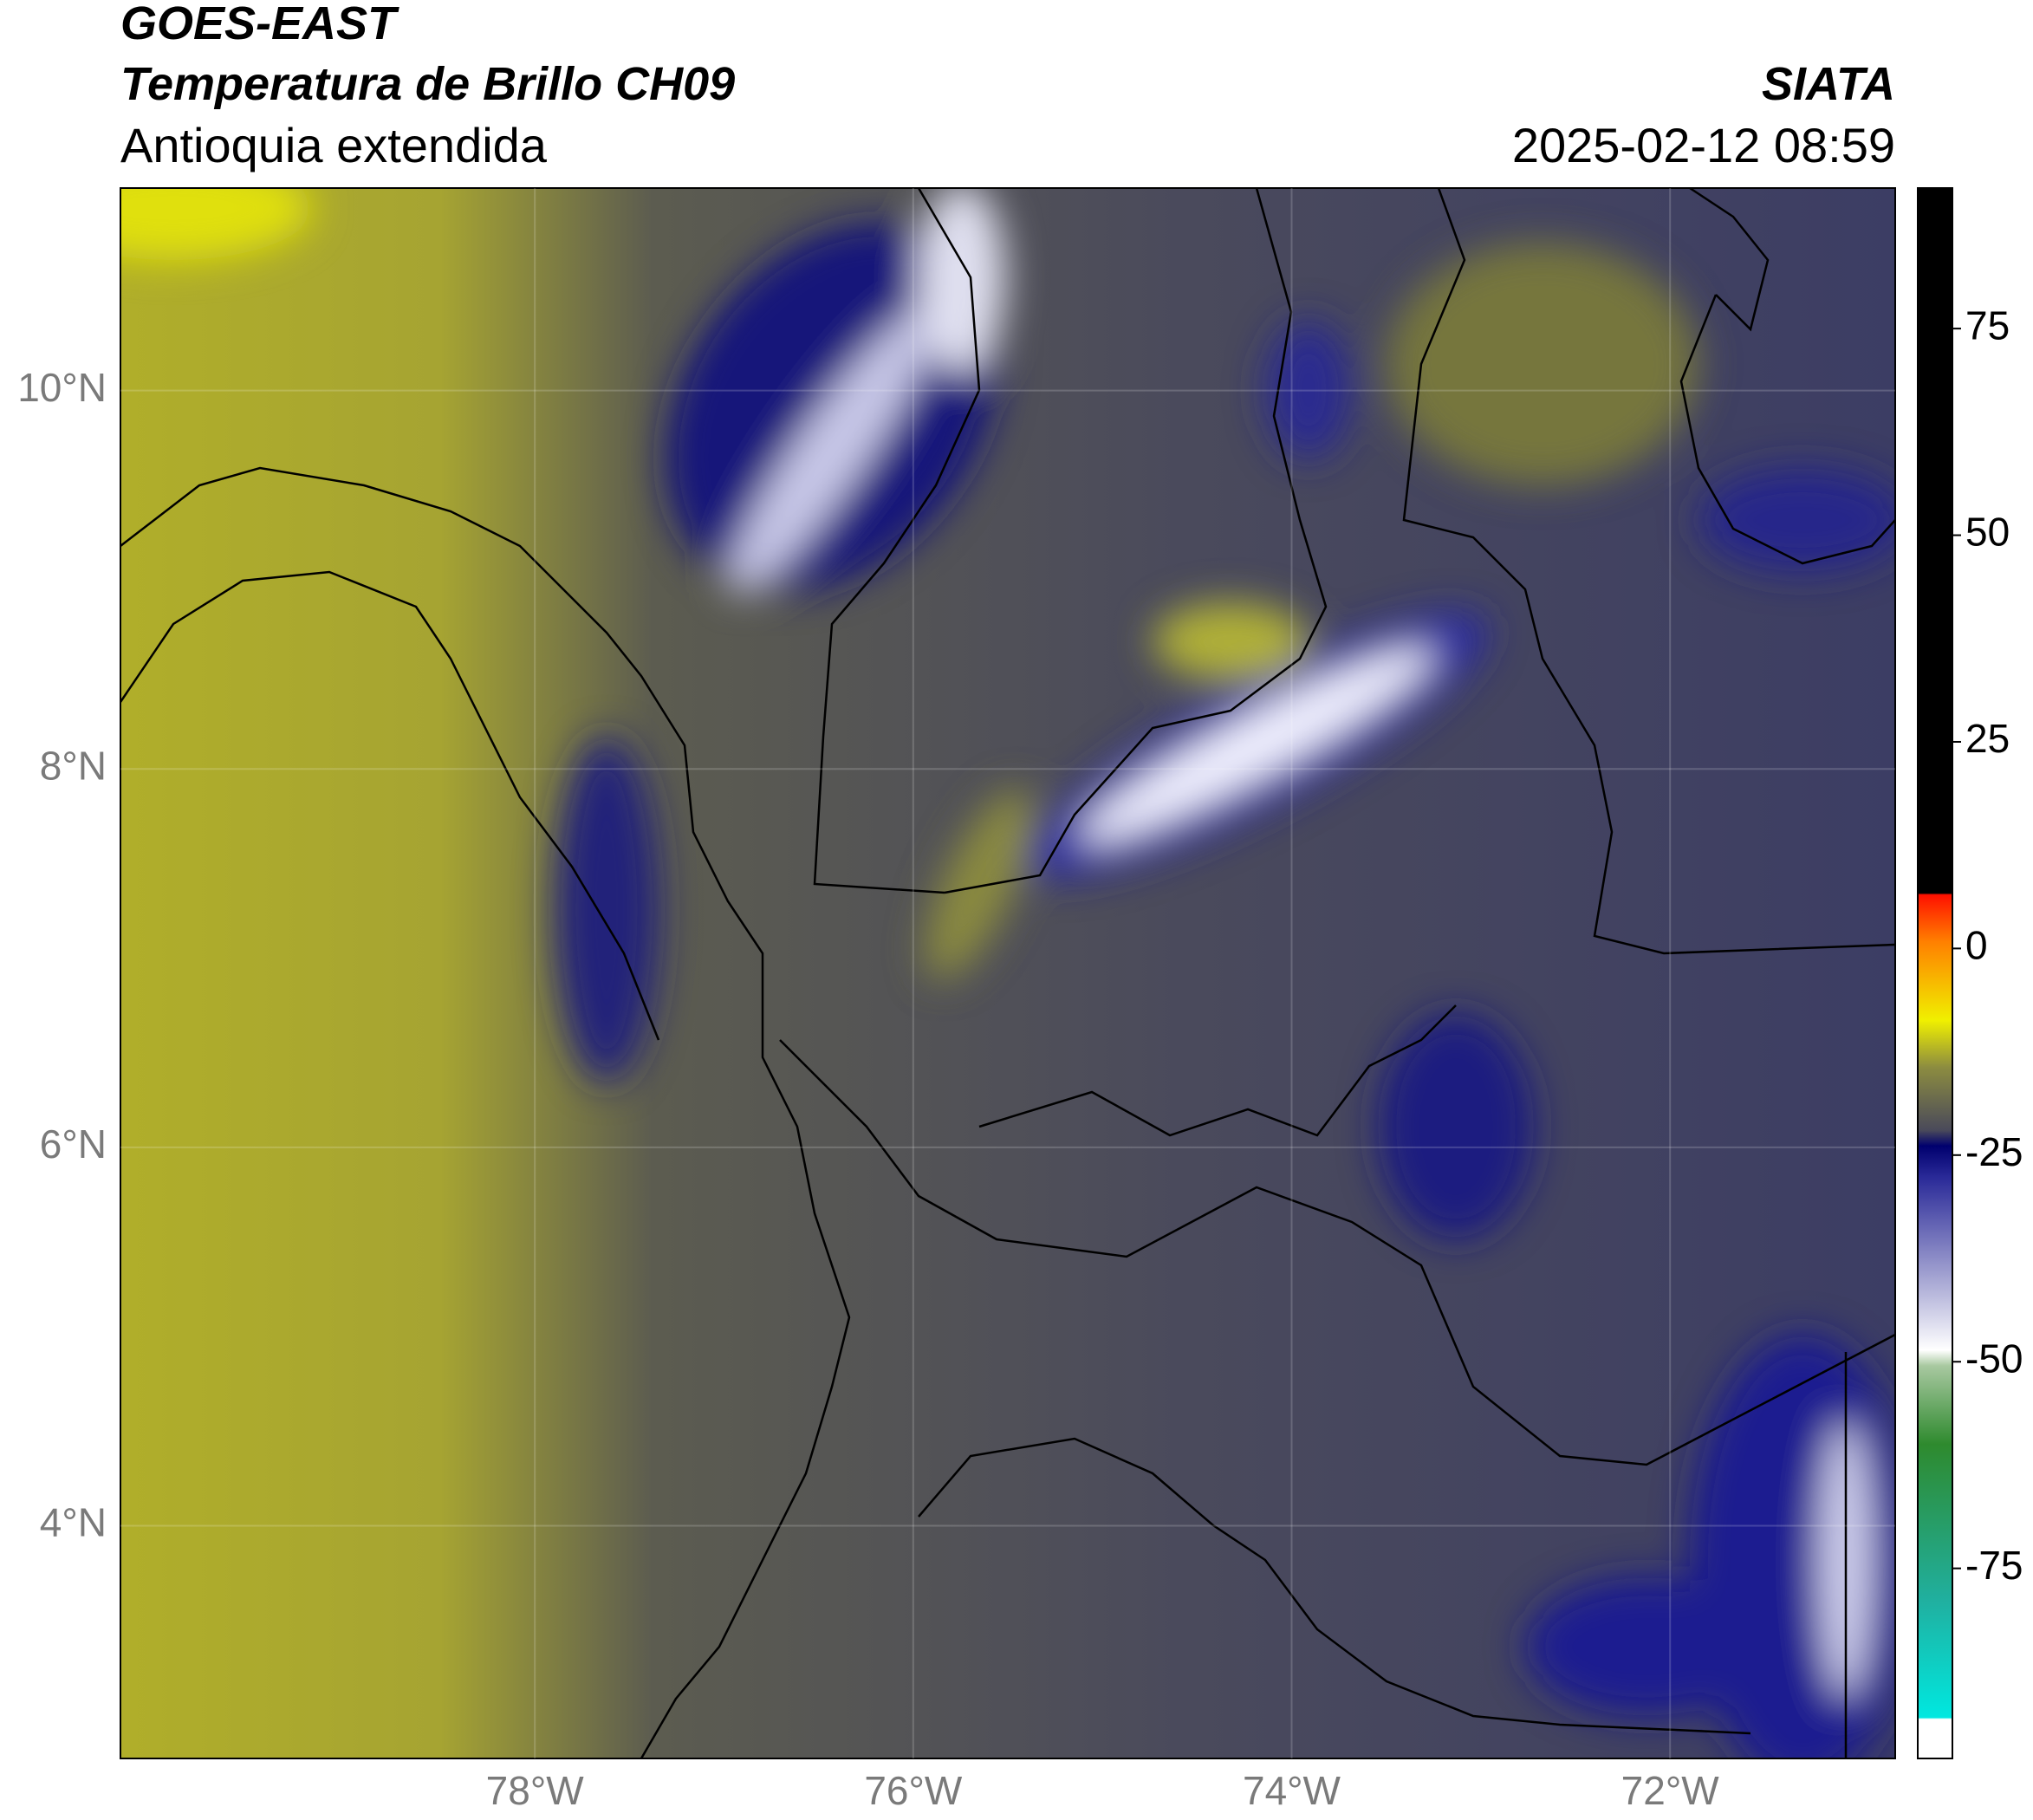 Image resolution: width=2033 pixels, height=1820 pixels. Describe the element at coordinates (1828, 84) in the screenshot. I see `source: SIATA` at that location.